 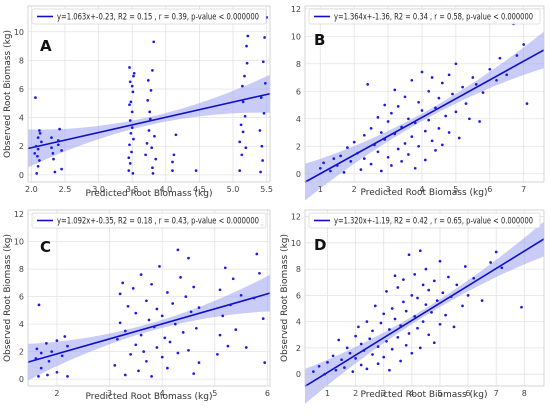 What do you see at coordinates (132, 189) in the screenshot?
I see `x-tick-label: 3.5` at bounding box center [132, 189].